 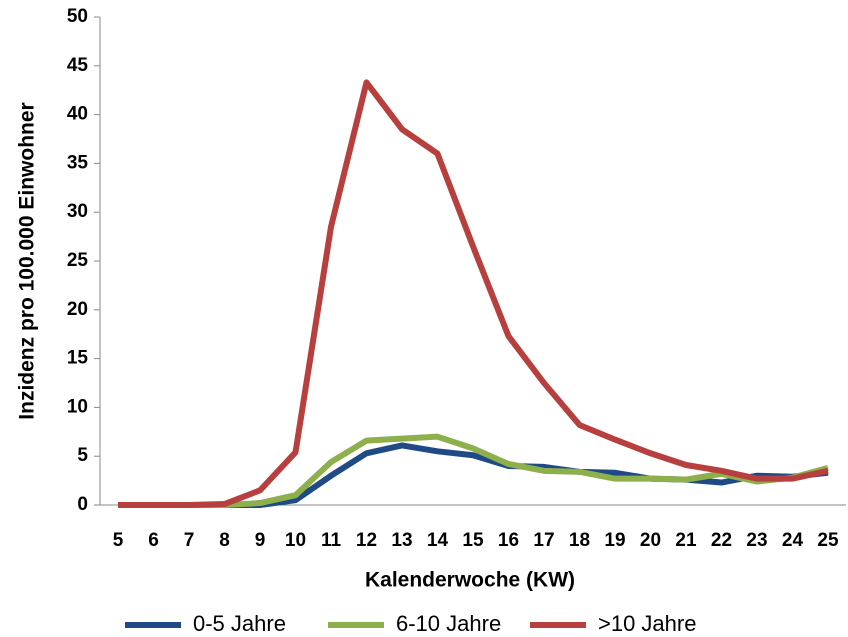 What do you see at coordinates (756, 540) in the screenshot?
I see `x-tick-label: 23` at bounding box center [756, 540].